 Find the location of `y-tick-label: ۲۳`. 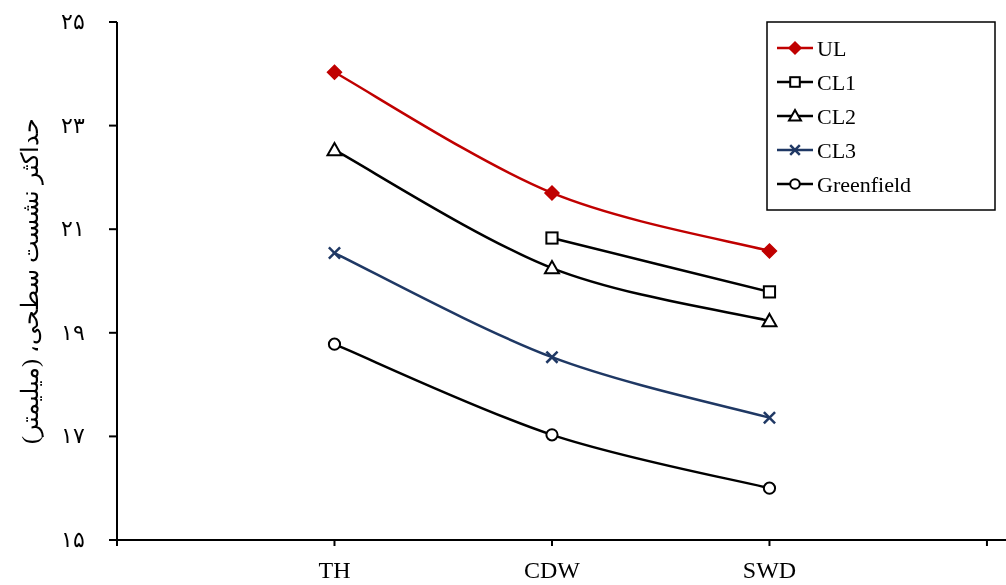

y-tick-label: ۲۳ is located at coordinates (73, 125).